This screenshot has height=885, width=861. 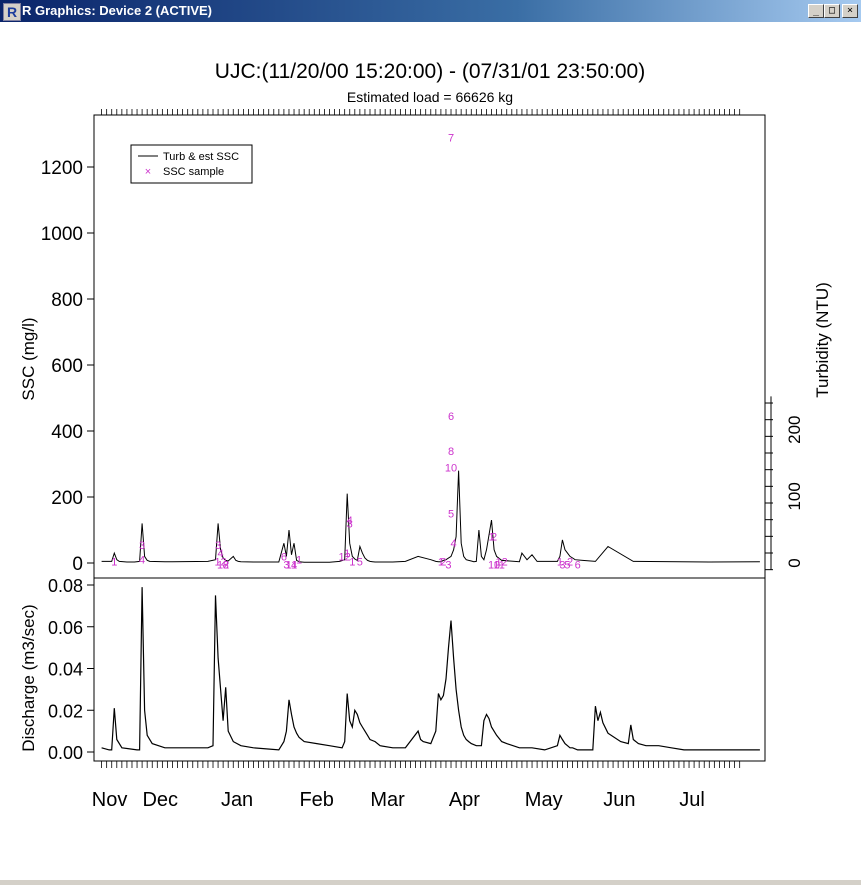 I want to click on title-bar: R R Graphics: Device 2 (ACTIVE) _ □ ×, so click(x=430, y=11).